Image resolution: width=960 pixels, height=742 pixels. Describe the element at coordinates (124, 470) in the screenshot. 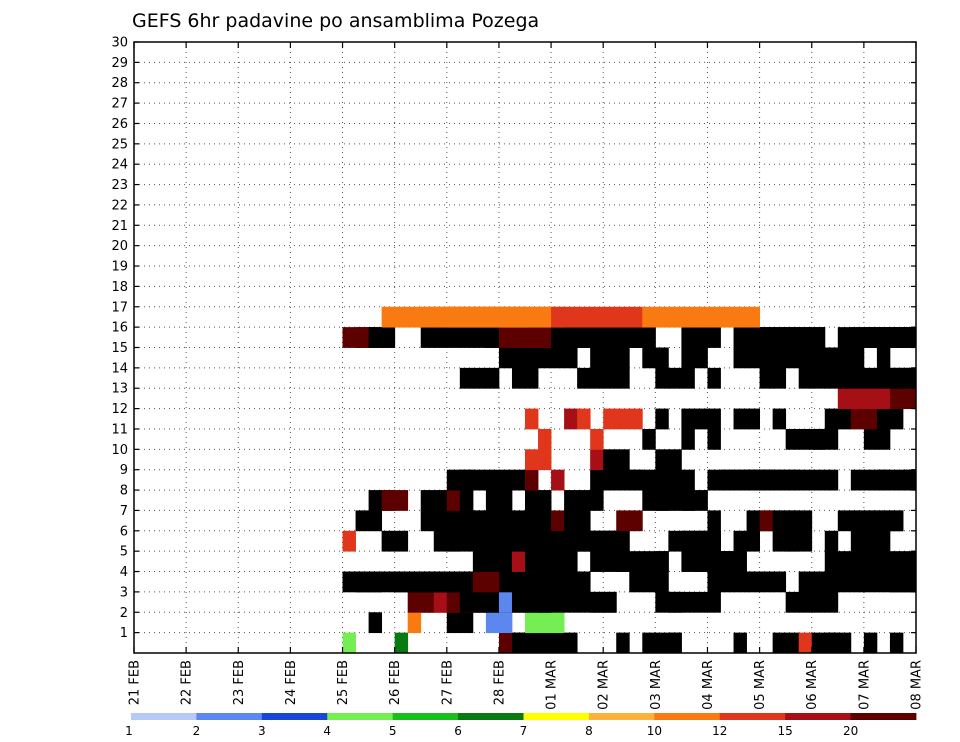

I see `y-tick-label: 9` at that location.